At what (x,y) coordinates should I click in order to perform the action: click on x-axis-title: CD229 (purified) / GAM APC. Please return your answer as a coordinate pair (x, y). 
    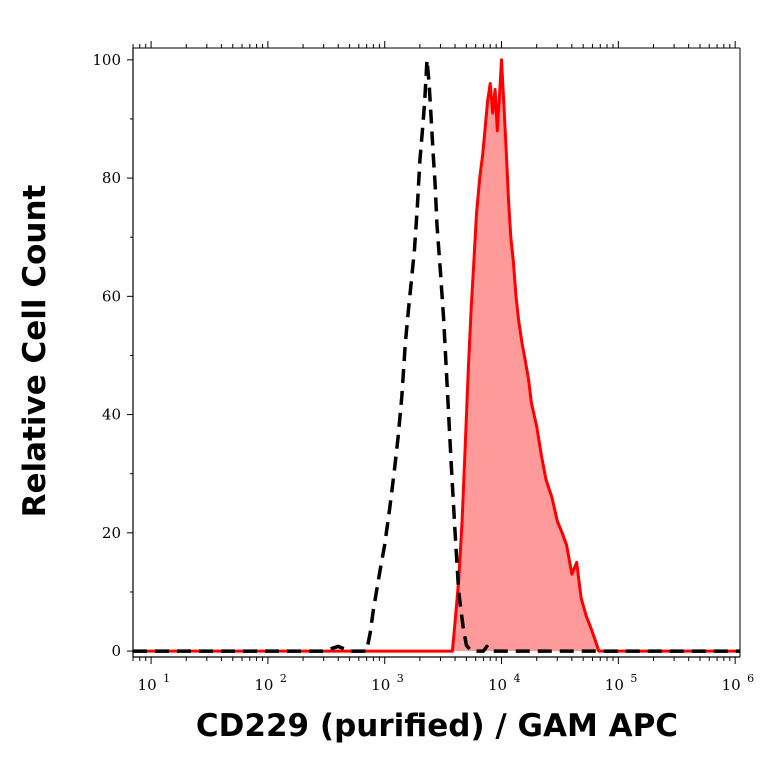
    Looking at the image, I should click on (437, 726).